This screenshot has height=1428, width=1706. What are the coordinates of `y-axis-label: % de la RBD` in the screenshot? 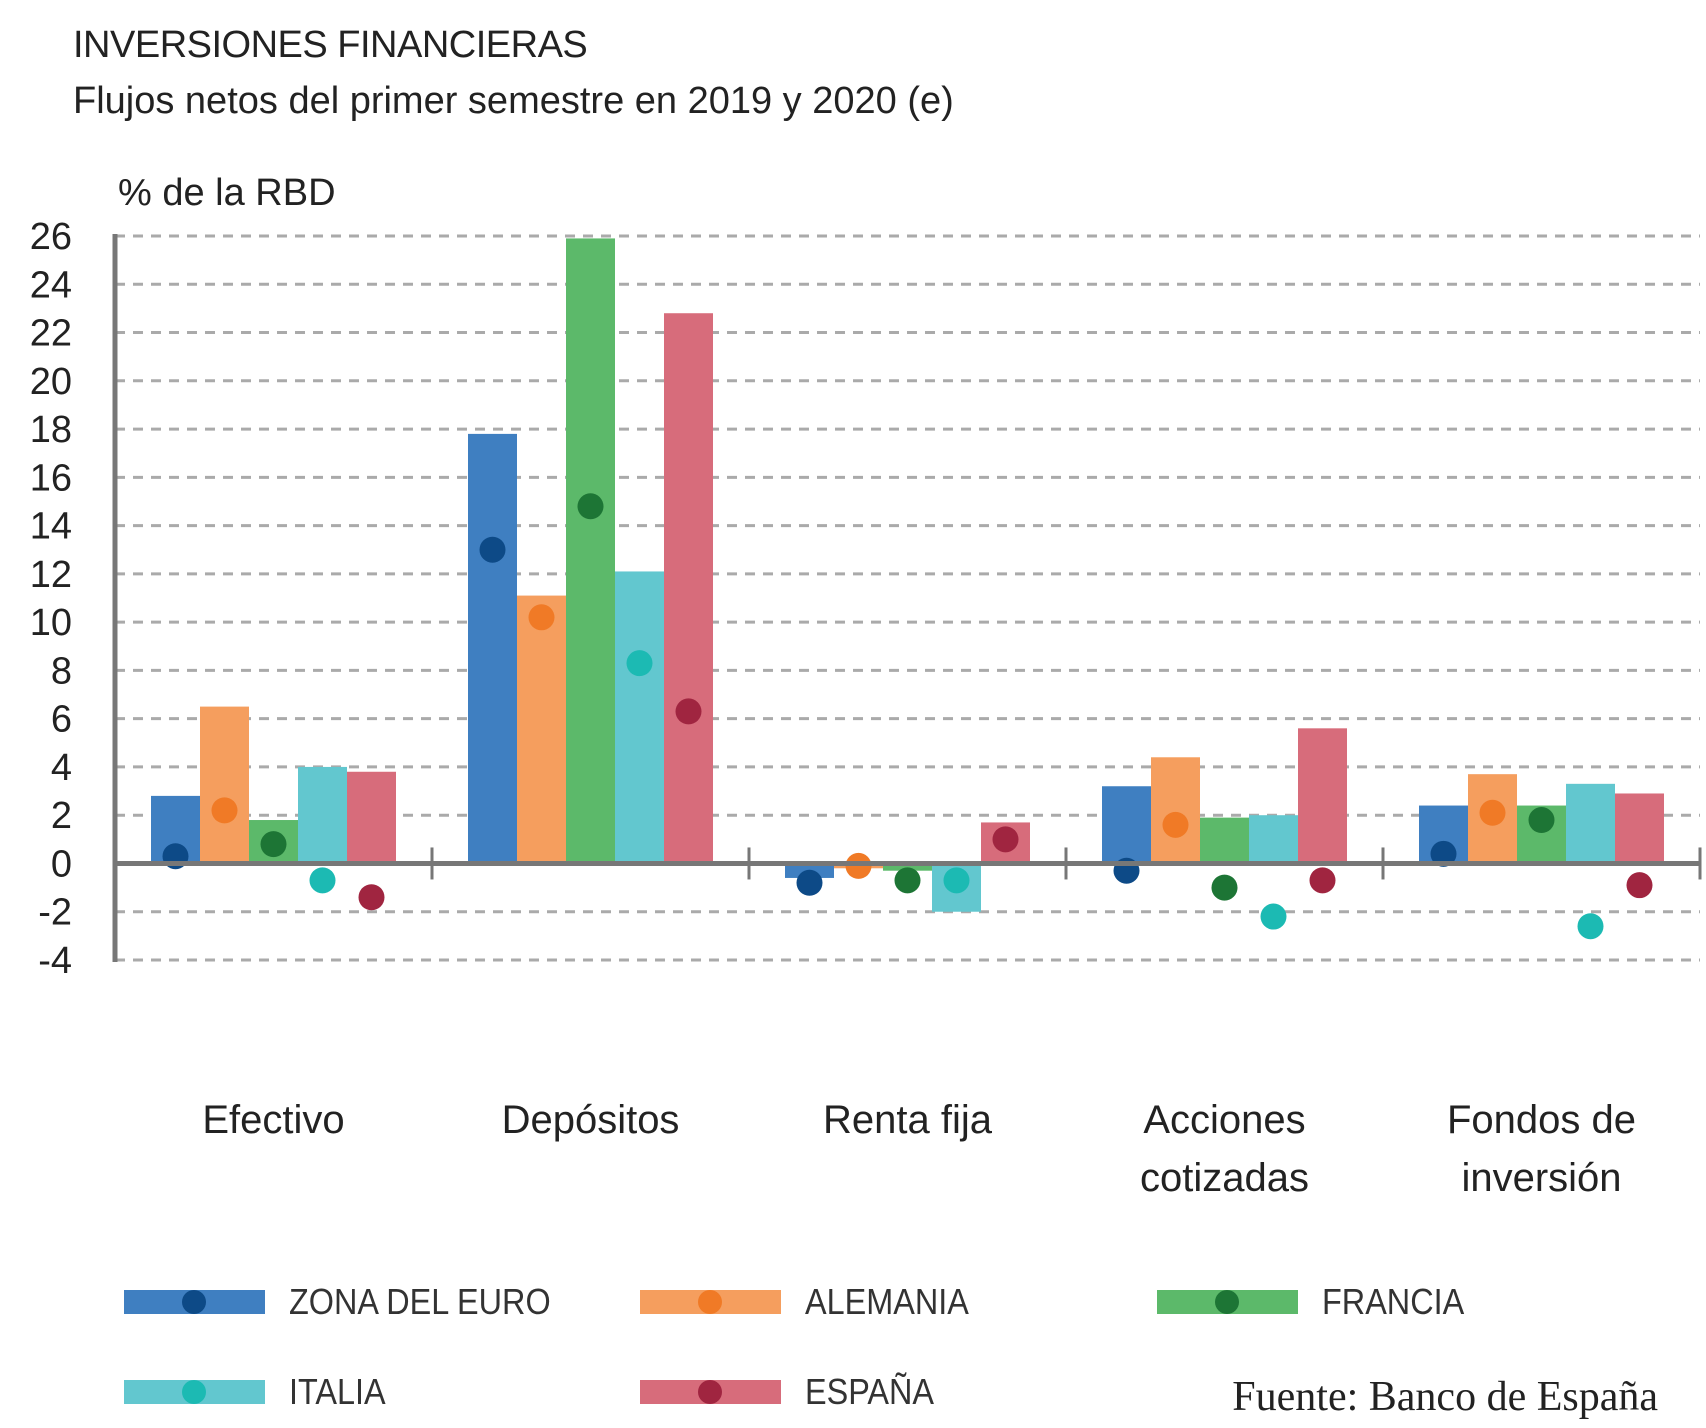 It's located at (227, 193).